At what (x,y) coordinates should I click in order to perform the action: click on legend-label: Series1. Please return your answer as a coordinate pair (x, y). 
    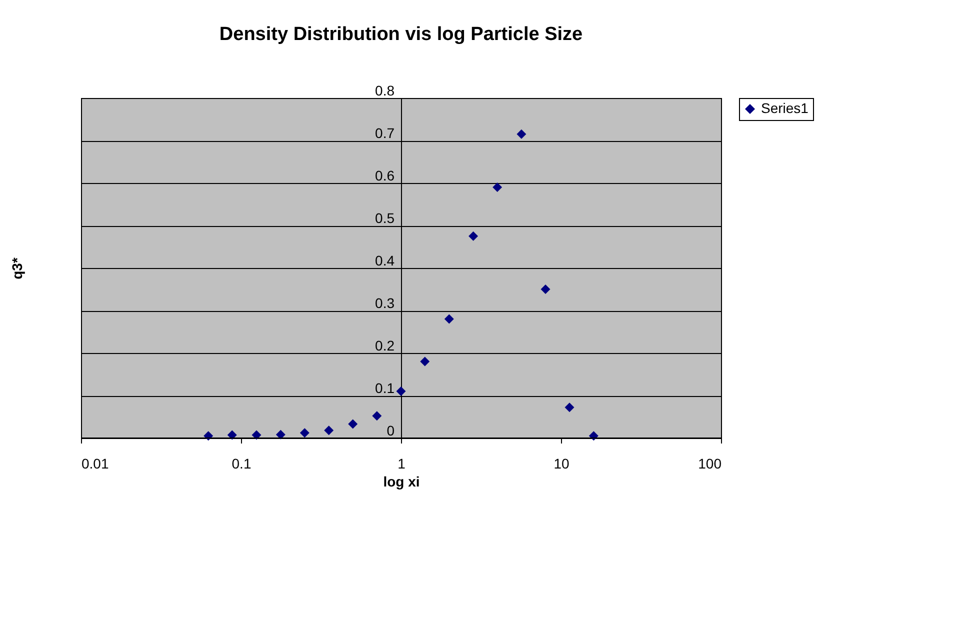
    Looking at the image, I should click on (785, 108).